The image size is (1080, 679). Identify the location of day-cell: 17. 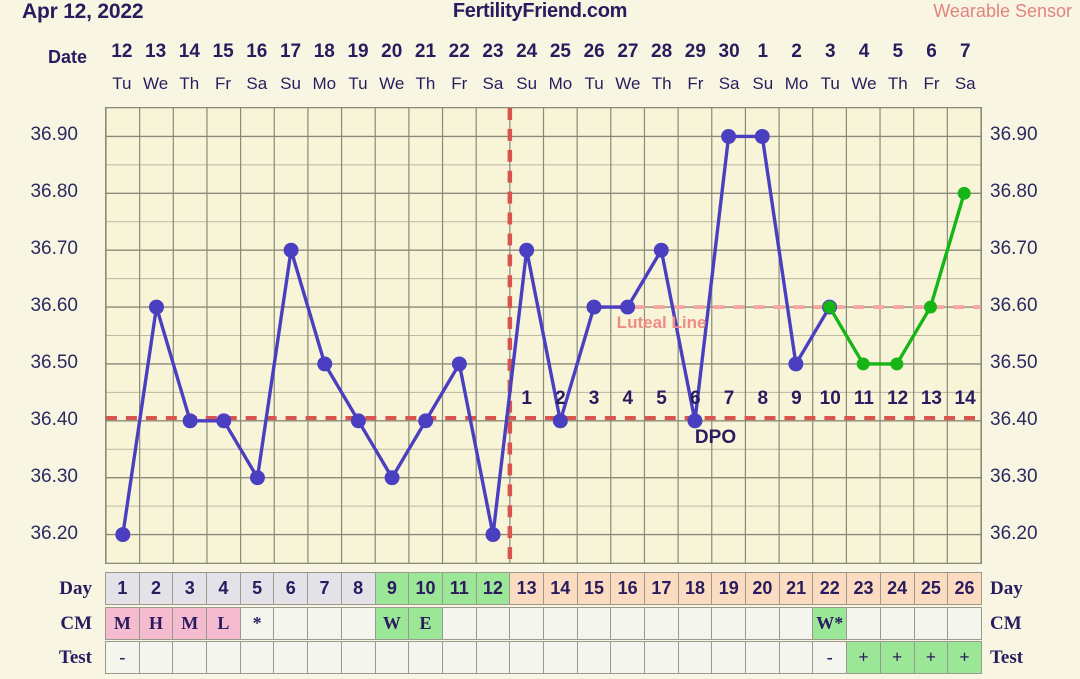
(662, 588).